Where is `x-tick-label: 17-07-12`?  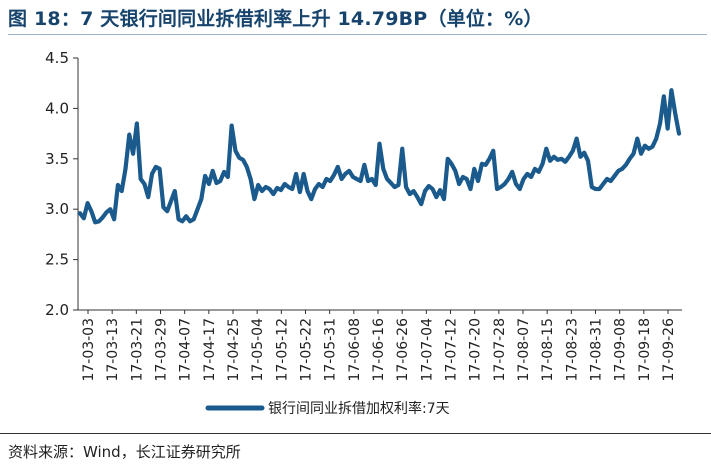
x-tick-label: 17-07-12 is located at coordinates (452, 350).